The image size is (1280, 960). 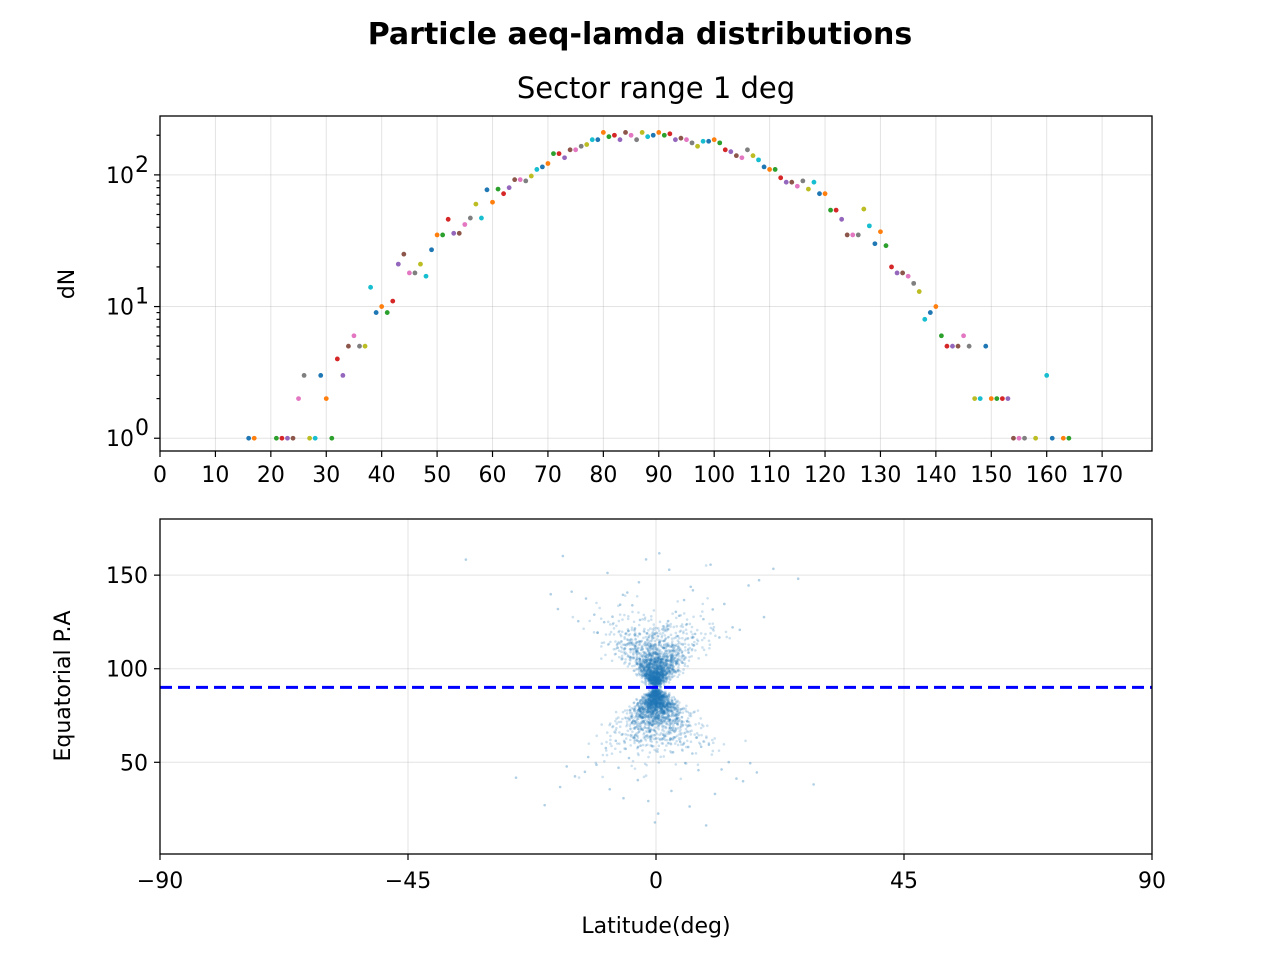 What do you see at coordinates (63, 685) in the screenshot?
I see `bottom-y-axis-label: Equatorial P.A` at bounding box center [63, 685].